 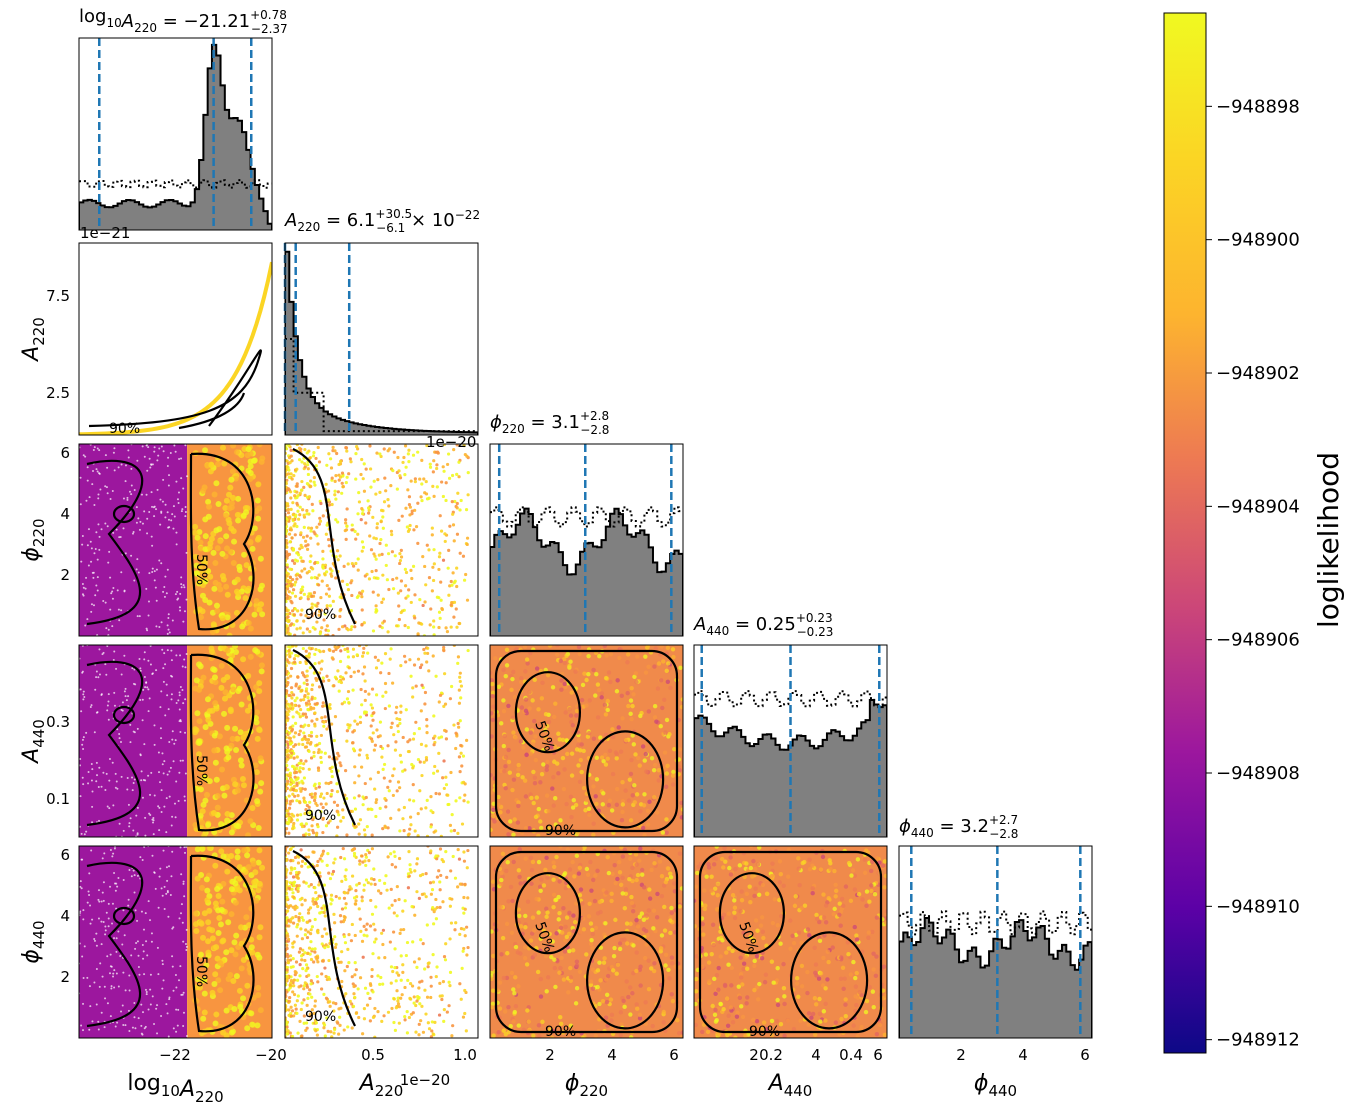 I want to click on ylabel-A440: A440, so click(x=33, y=742).